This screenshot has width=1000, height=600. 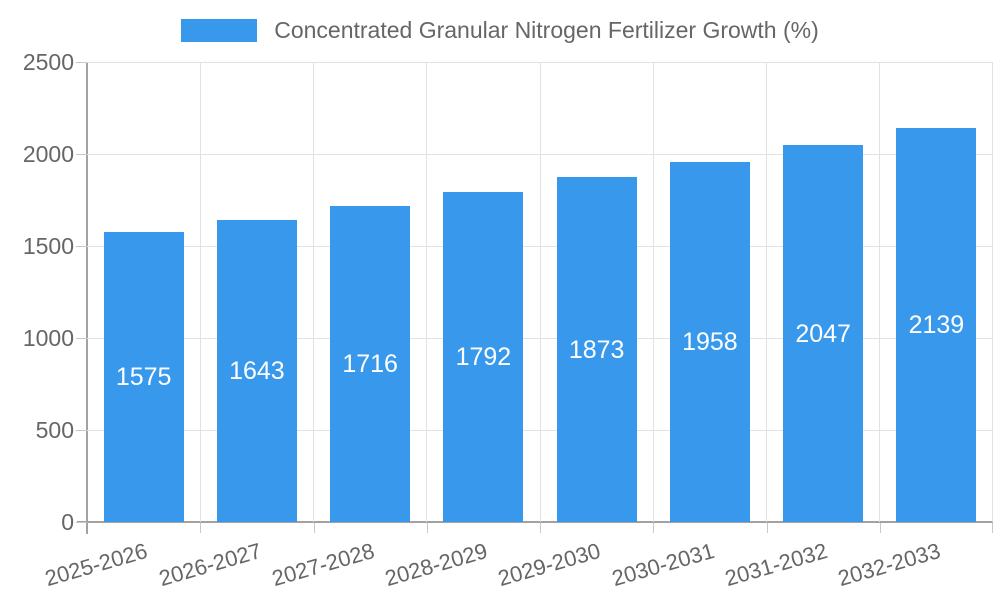 I want to click on bar: 1873, so click(x=596, y=349).